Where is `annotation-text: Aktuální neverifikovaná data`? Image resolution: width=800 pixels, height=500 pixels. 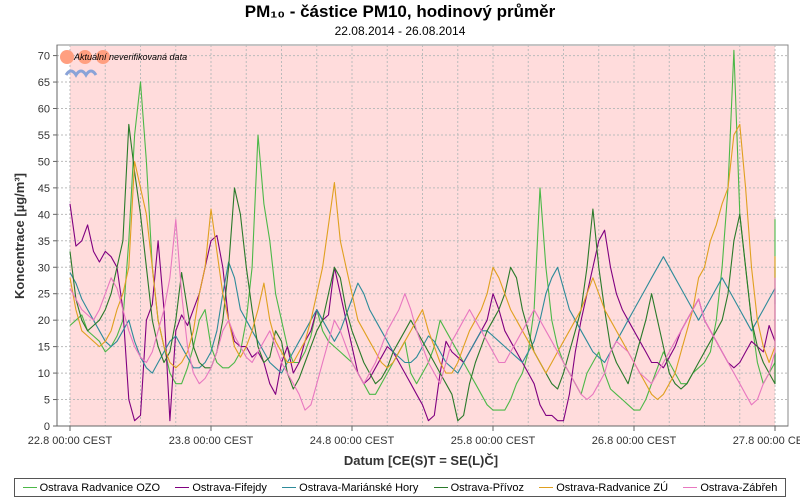
annotation-text: Aktuální neverifikovaná data is located at coordinates (130, 57).